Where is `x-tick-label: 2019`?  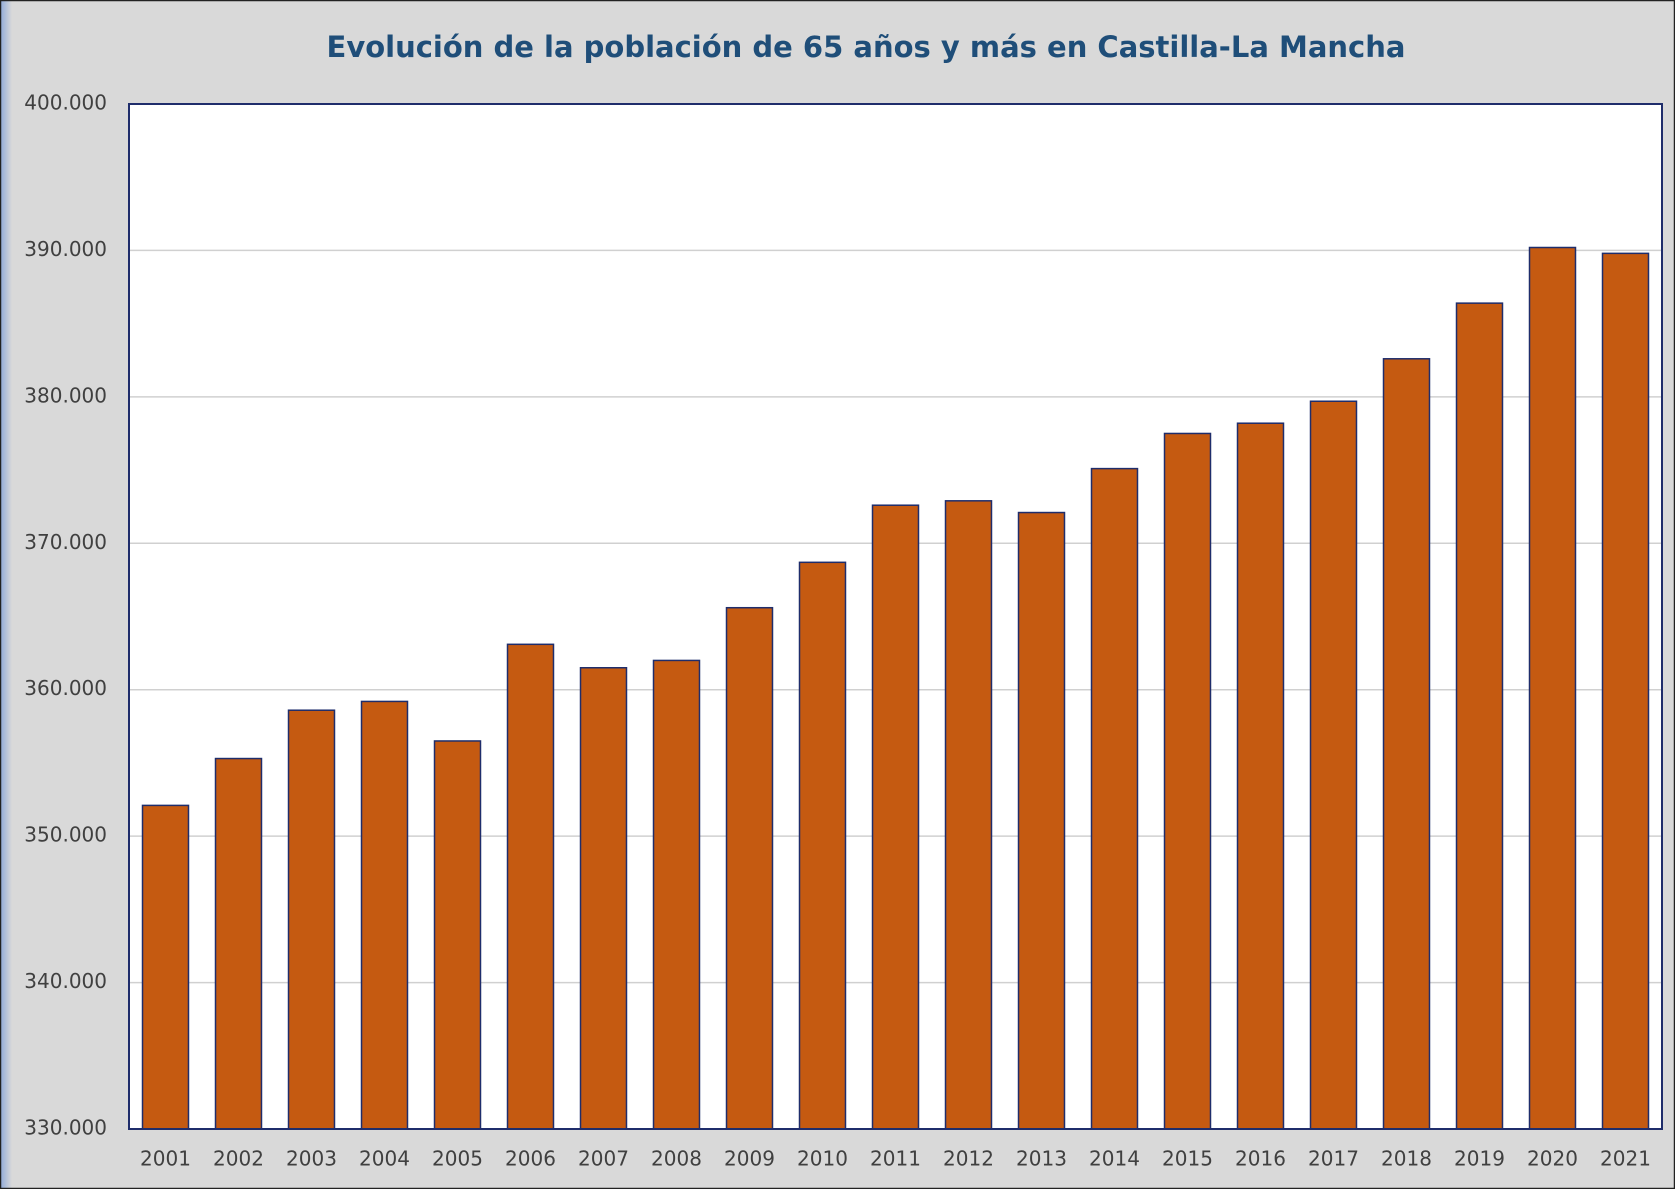 x-tick-label: 2019 is located at coordinates (1479, 1159).